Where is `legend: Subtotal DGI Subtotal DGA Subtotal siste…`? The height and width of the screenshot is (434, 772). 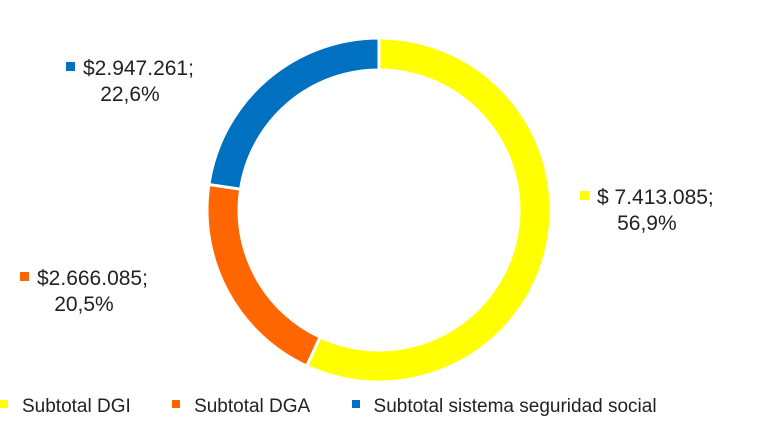 legend: Subtotal DGI Subtotal DGA Subtotal siste… is located at coordinates (328, 407).